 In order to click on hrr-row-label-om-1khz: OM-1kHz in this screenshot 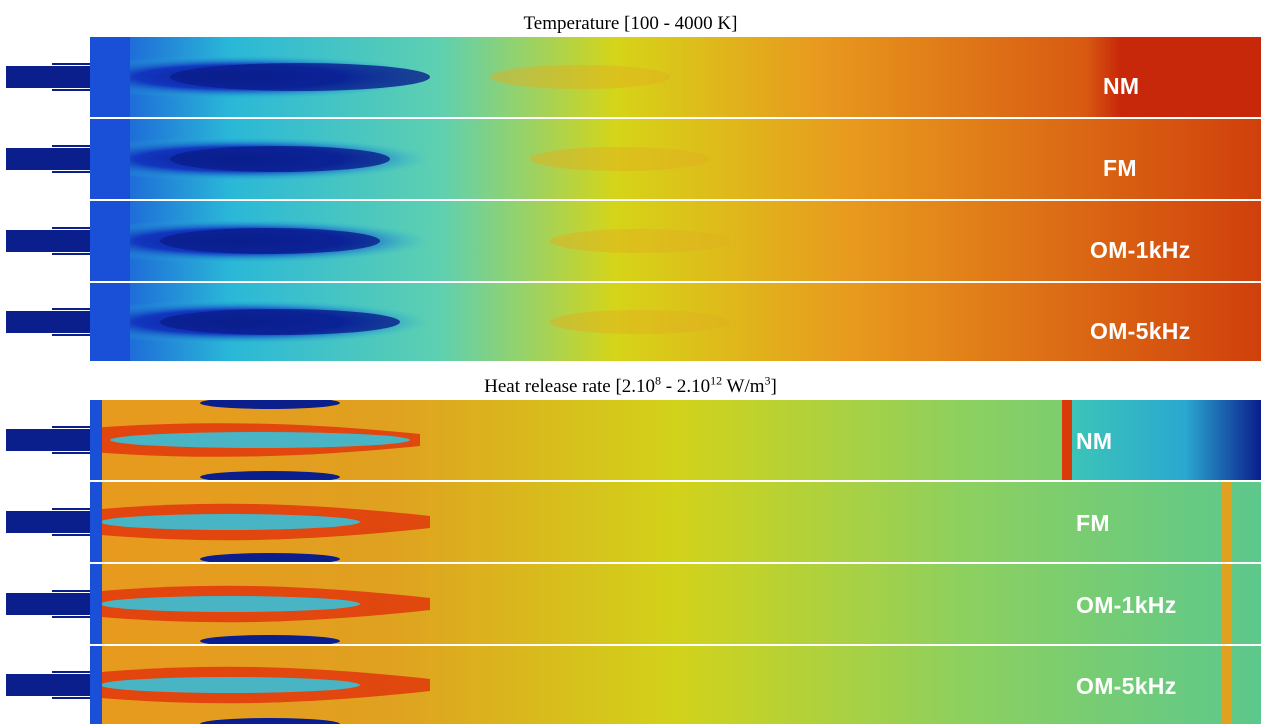, I will do `click(1126, 605)`.